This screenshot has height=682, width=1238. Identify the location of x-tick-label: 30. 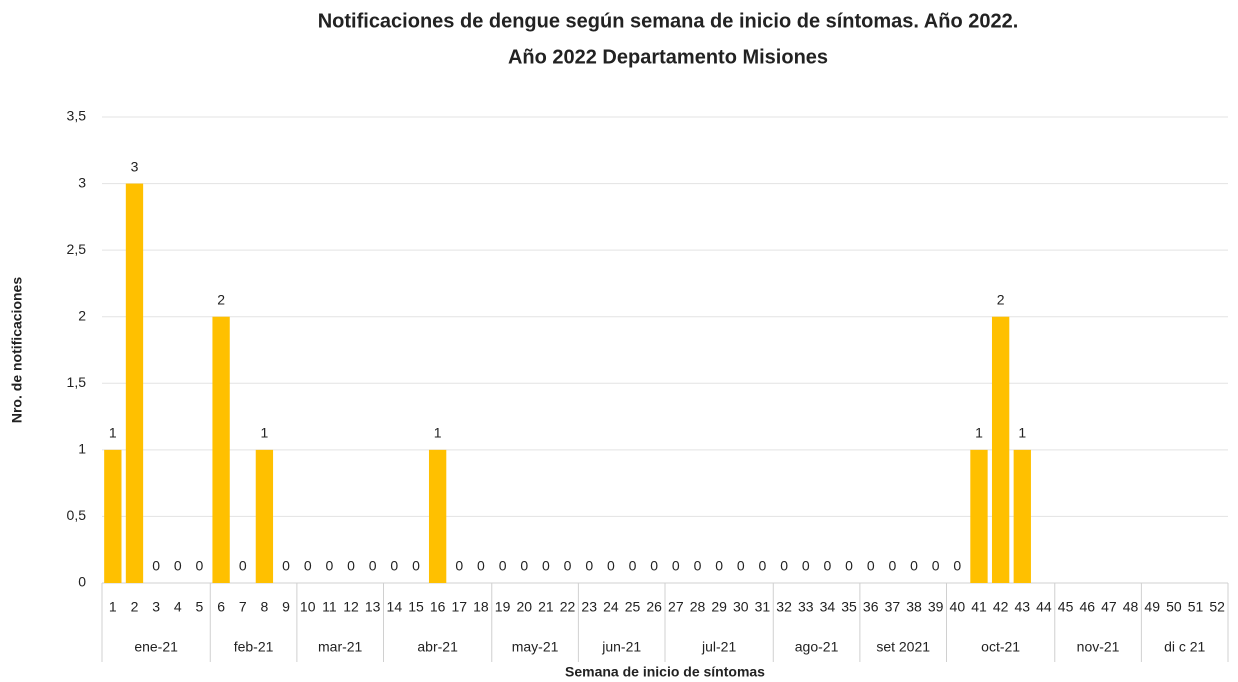
(741, 607).